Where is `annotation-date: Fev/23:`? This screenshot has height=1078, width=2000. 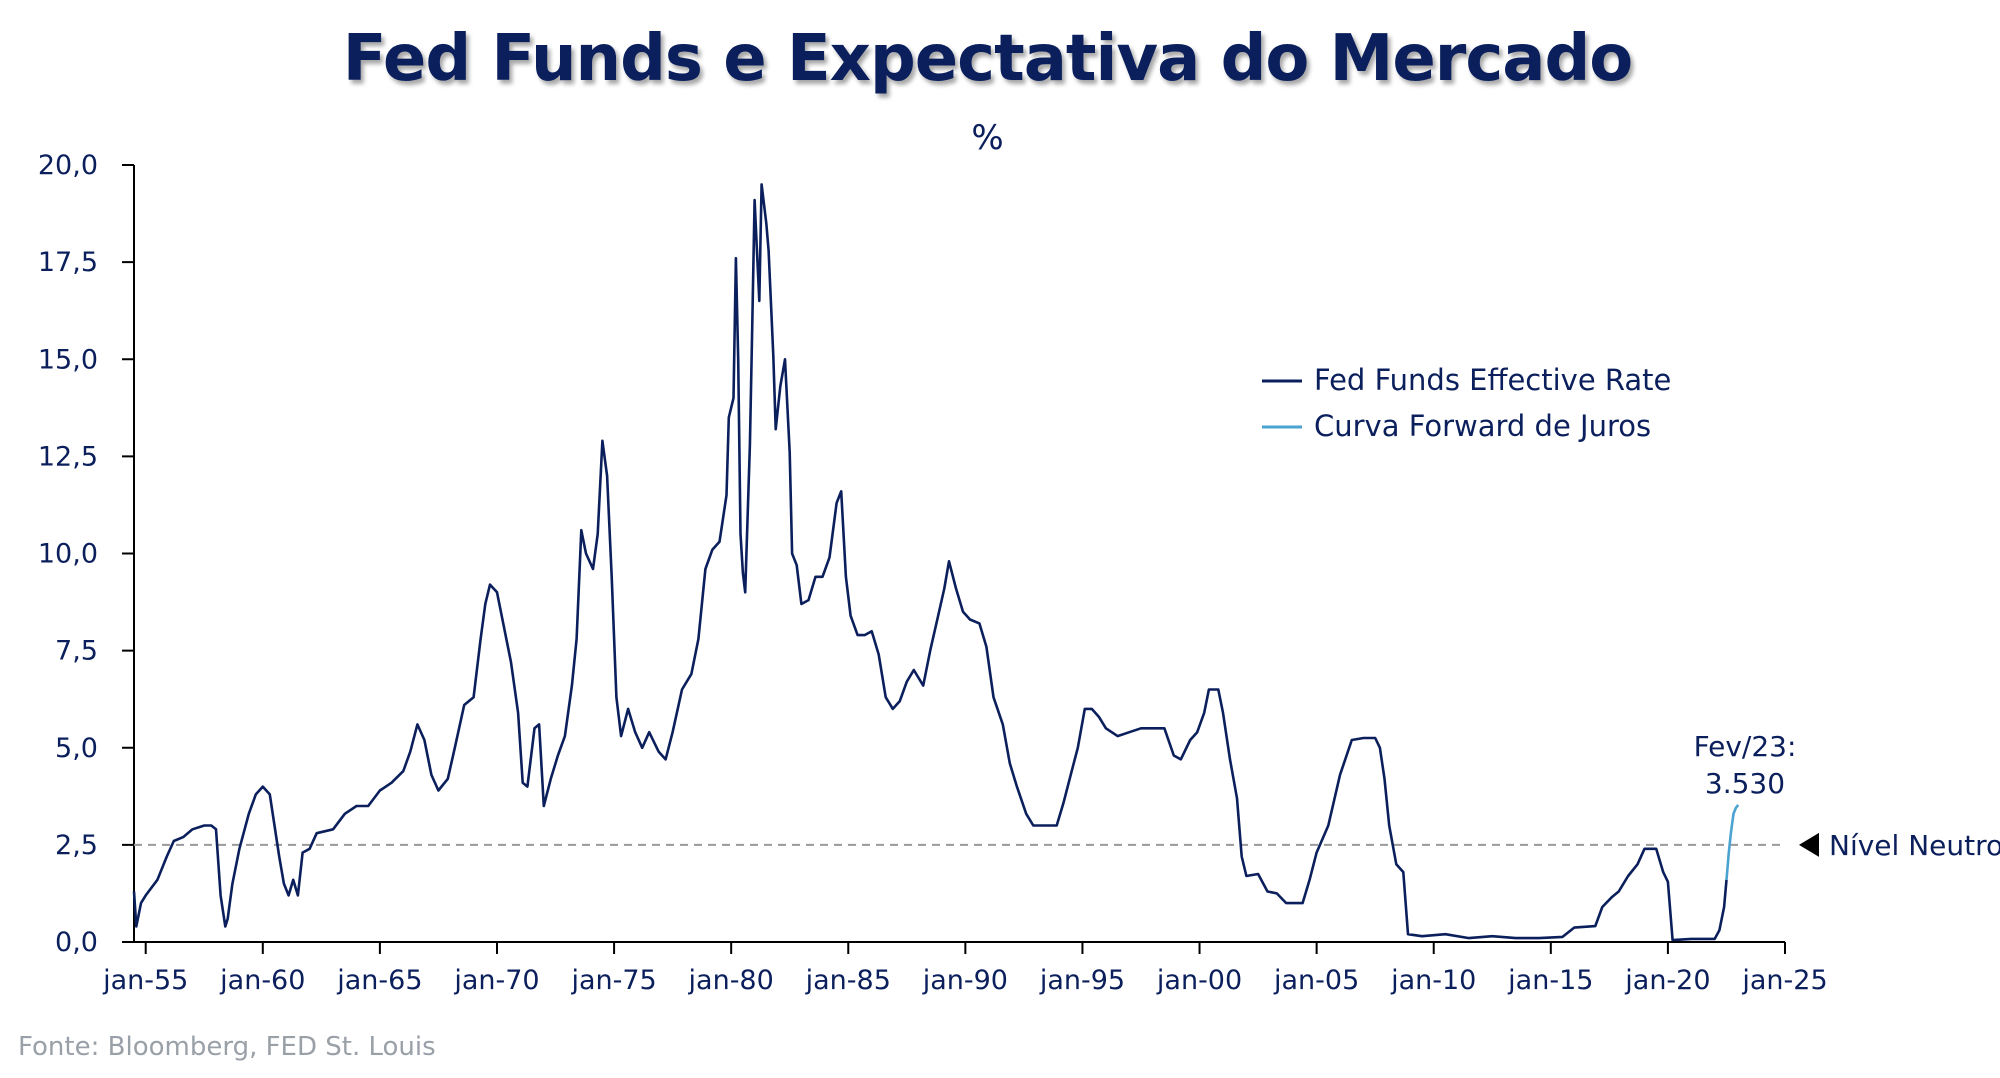
annotation-date: Fev/23: is located at coordinates (1745, 746).